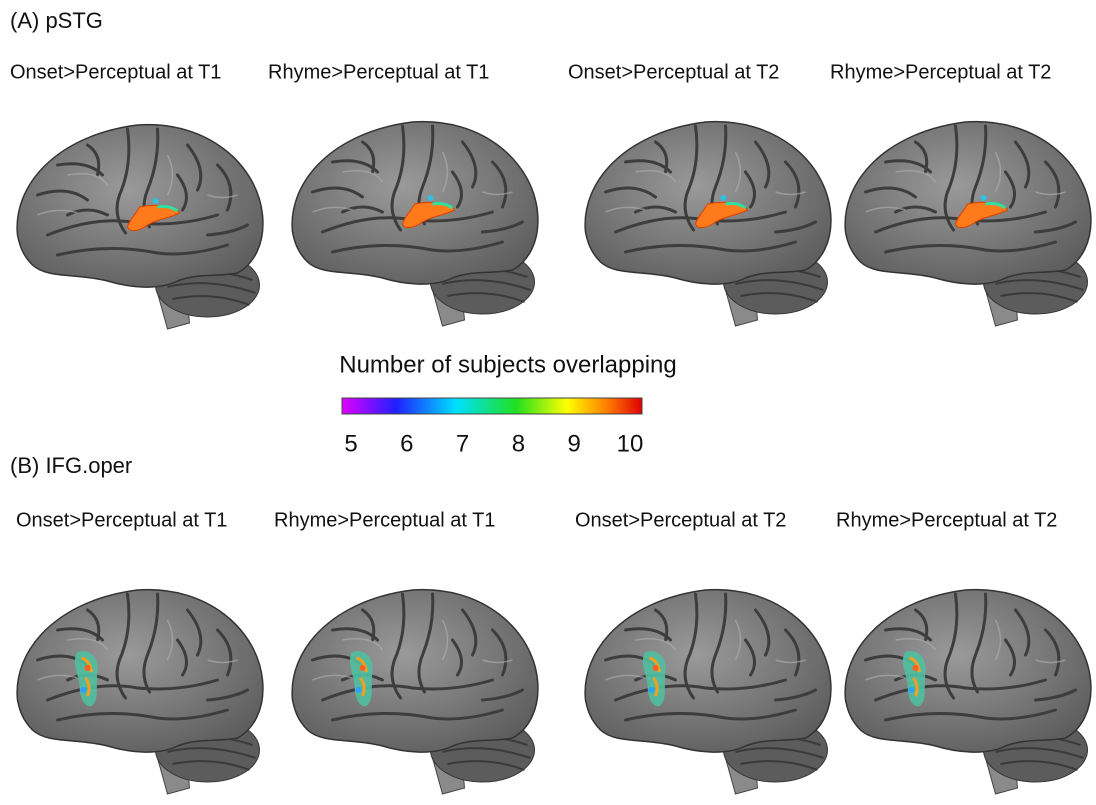 This screenshot has width=1096, height=805. What do you see at coordinates (518, 443) in the screenshot?
I see `colorbar-tick-label: 8` at bounding box center [518, 443].